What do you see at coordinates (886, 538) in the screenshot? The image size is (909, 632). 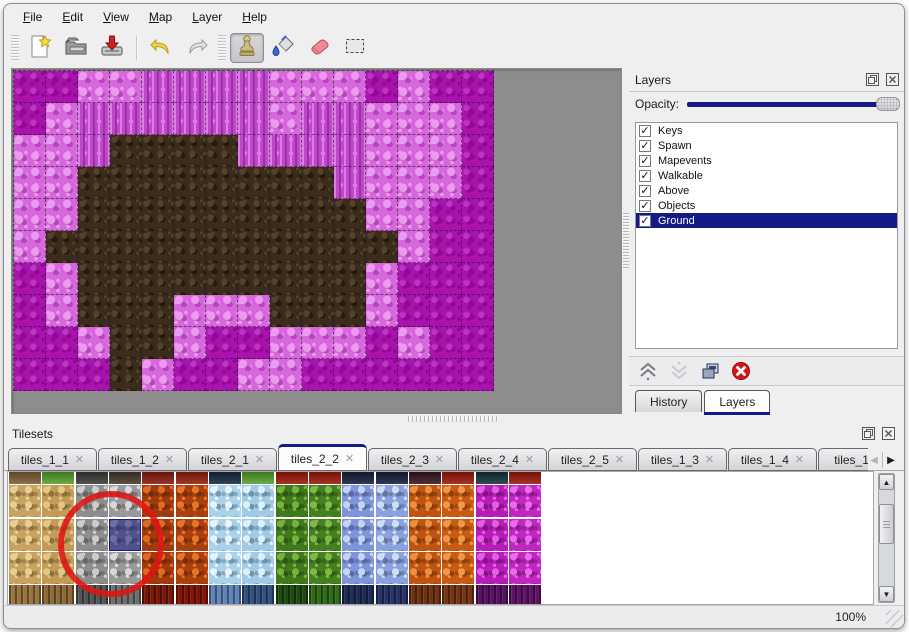 I see `tileset-scrollbar: ▲ ▼` at bounding box center [886, 538].